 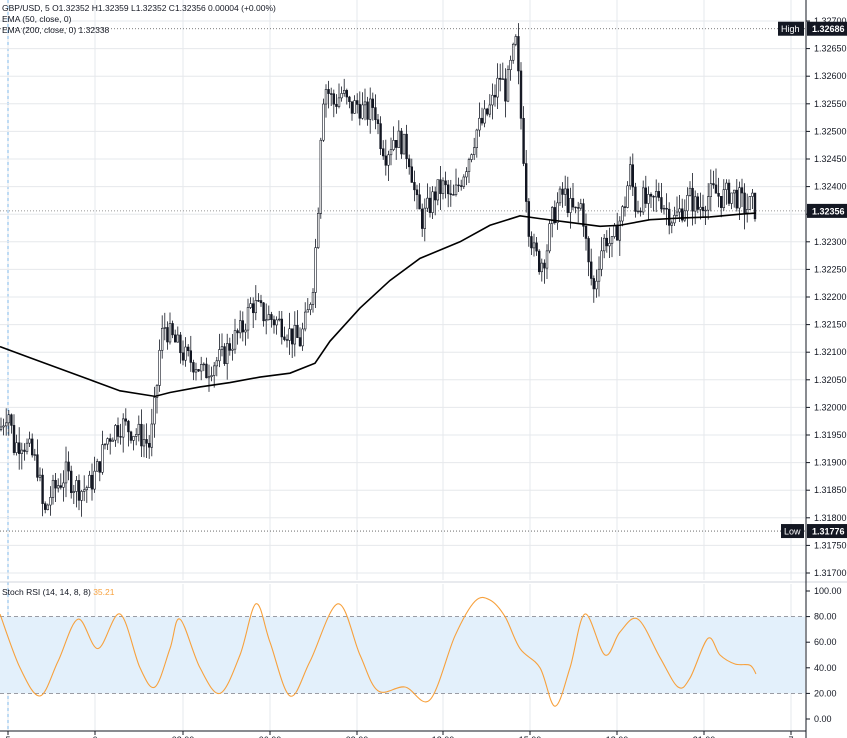 I want to click on price-tick-label-2: 1.31800, so click(x=830, y=518).